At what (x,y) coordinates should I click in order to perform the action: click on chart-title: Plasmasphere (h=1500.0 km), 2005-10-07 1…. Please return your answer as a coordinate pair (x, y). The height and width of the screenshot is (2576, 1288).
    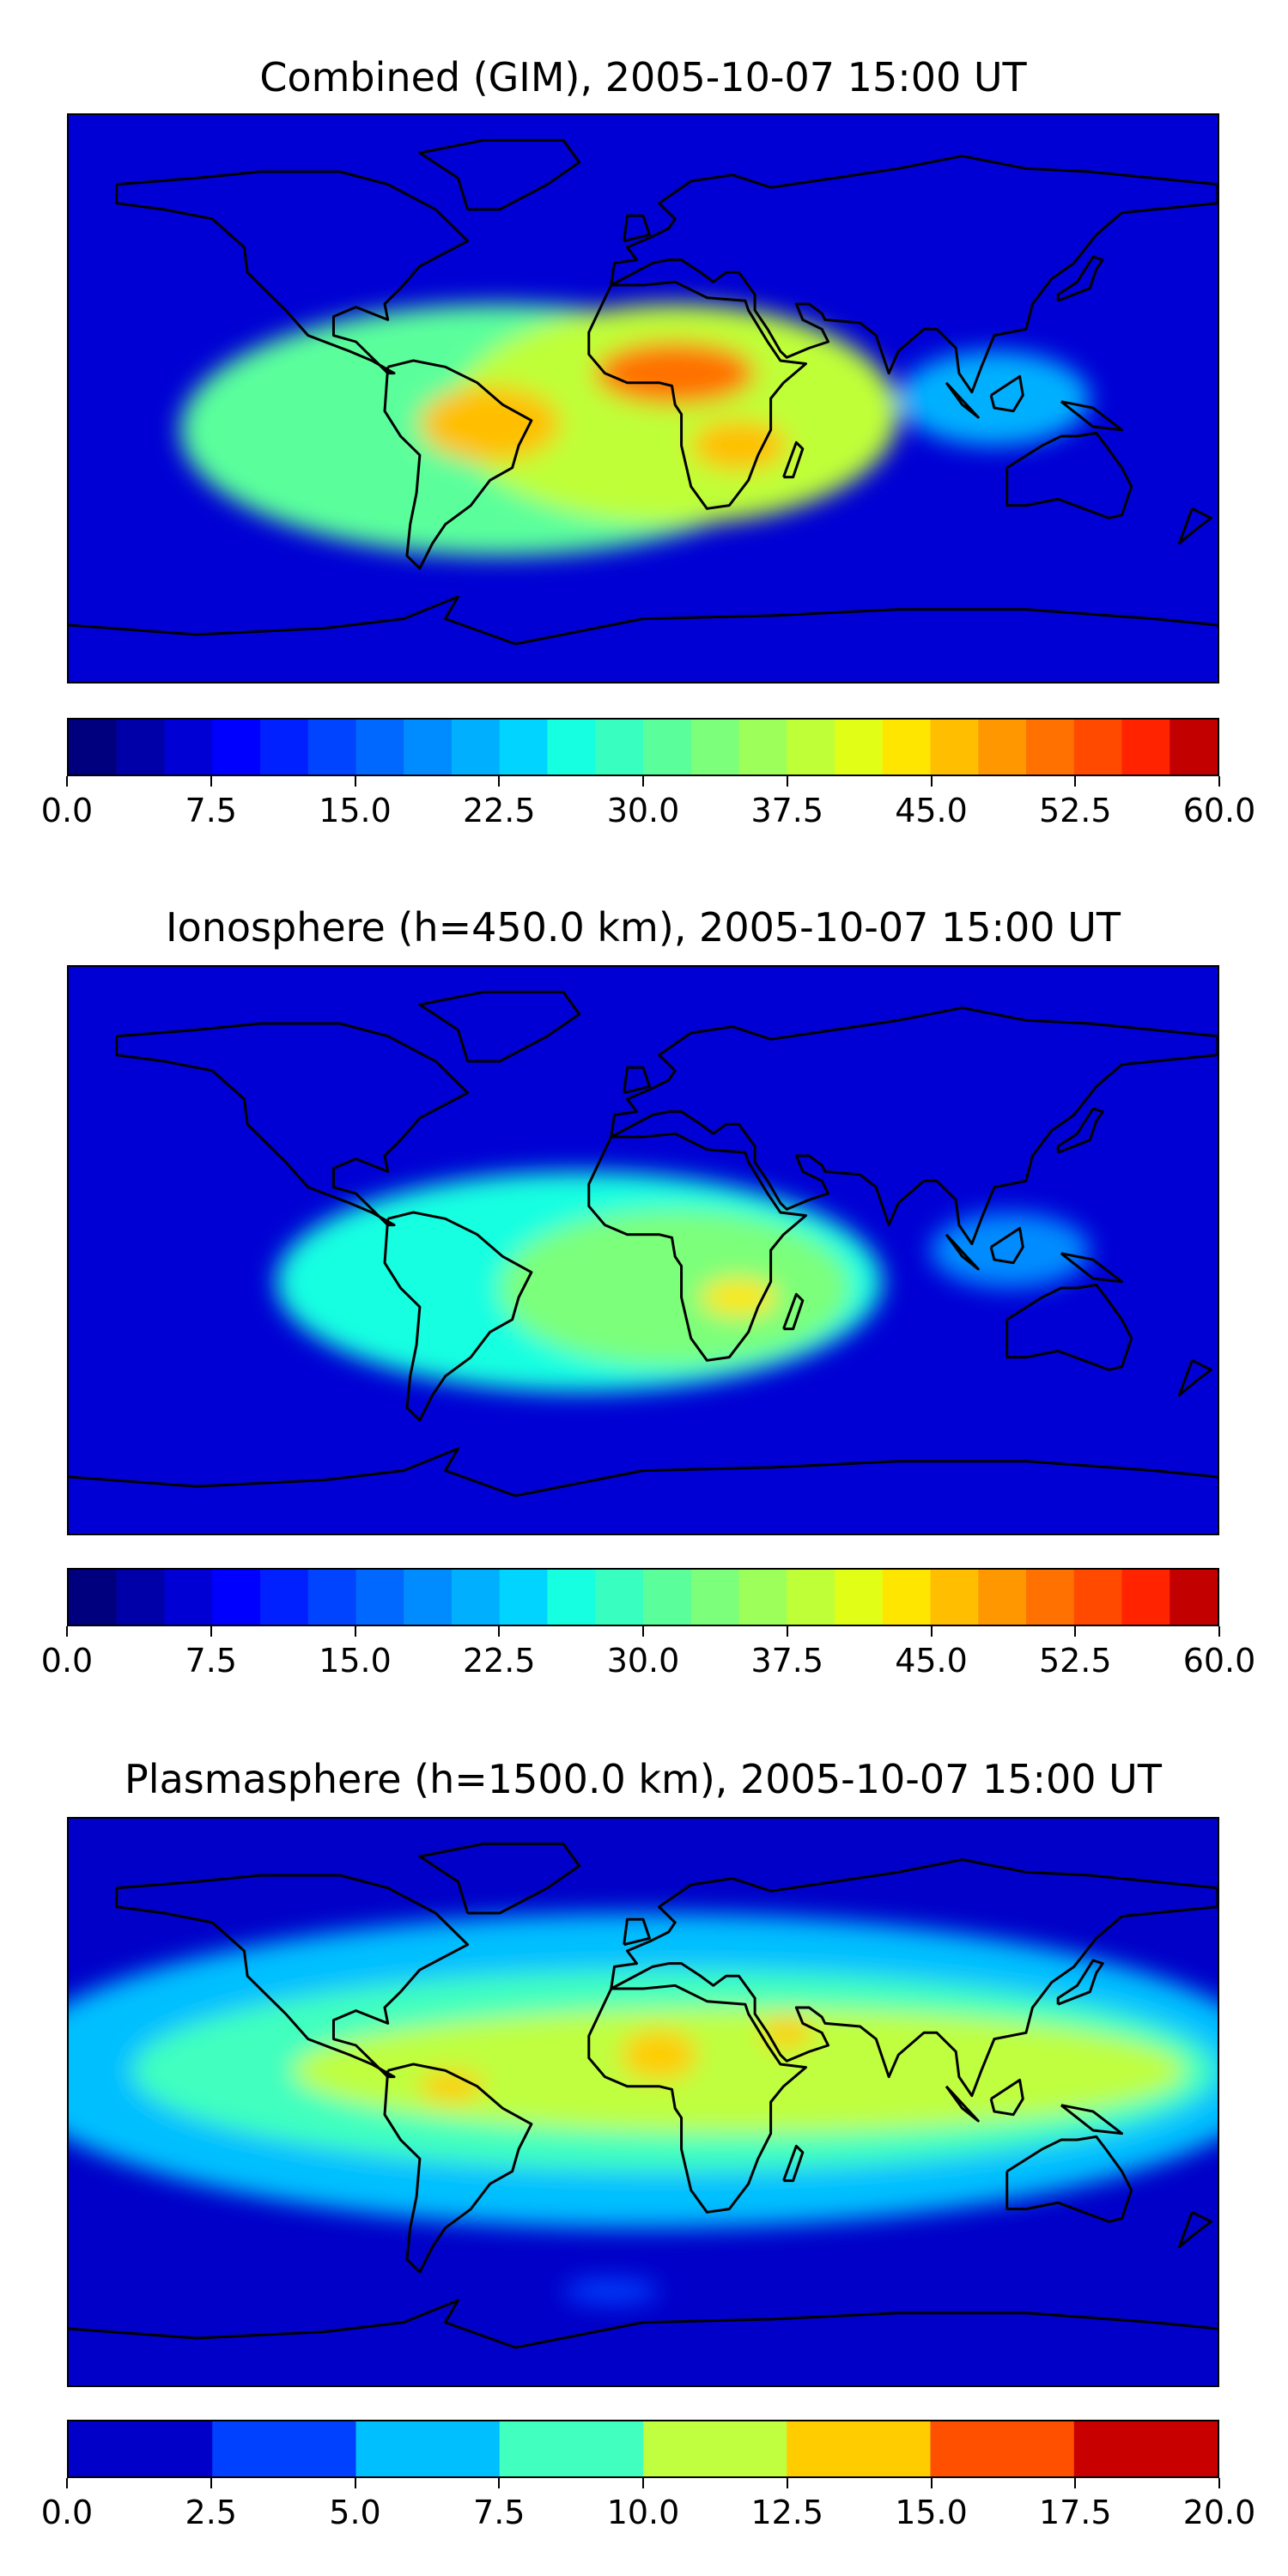
    Looking at the image, I should click on (643, 1779).